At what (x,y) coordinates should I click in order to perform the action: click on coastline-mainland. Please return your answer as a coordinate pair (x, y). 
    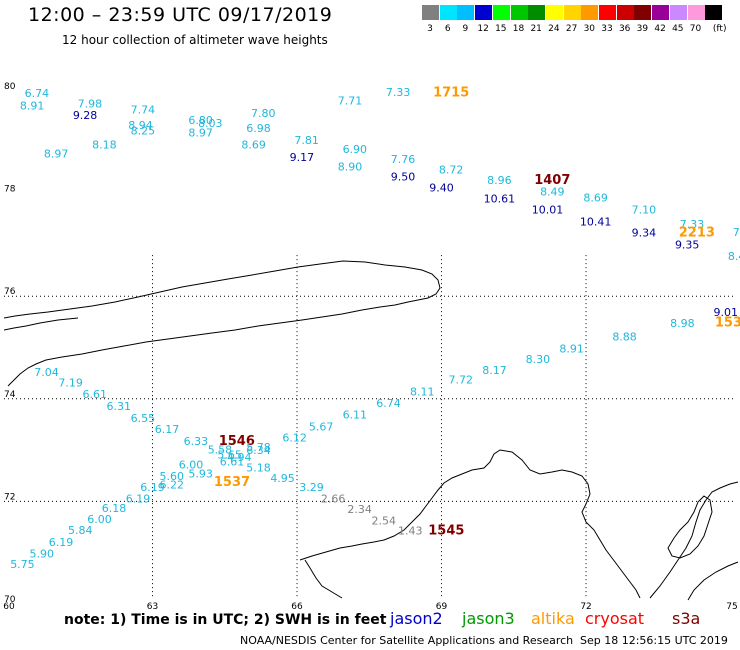
    Looking at the image, I should click on (470, 524).